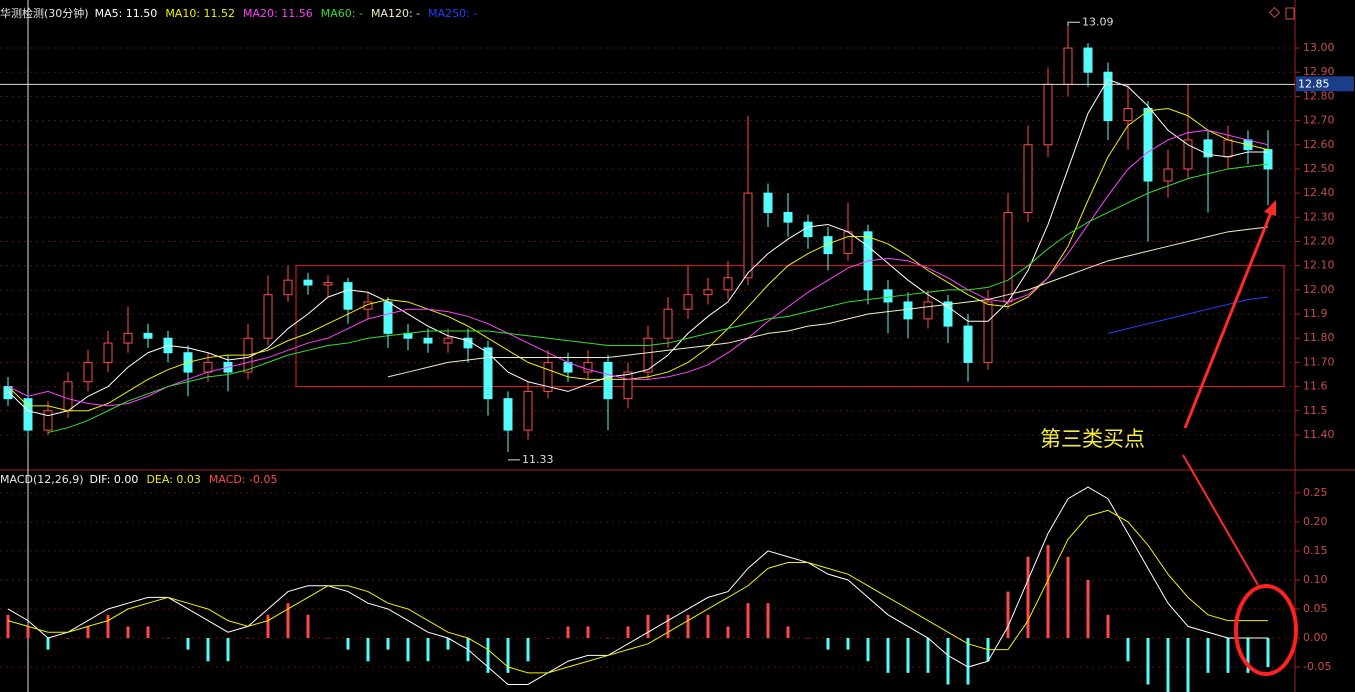 This screenshot has height=692, width=1355. Describe the element at coordinates (1315, 521) in the screenshot. I see `y-tick-label: 0.20` at that location.